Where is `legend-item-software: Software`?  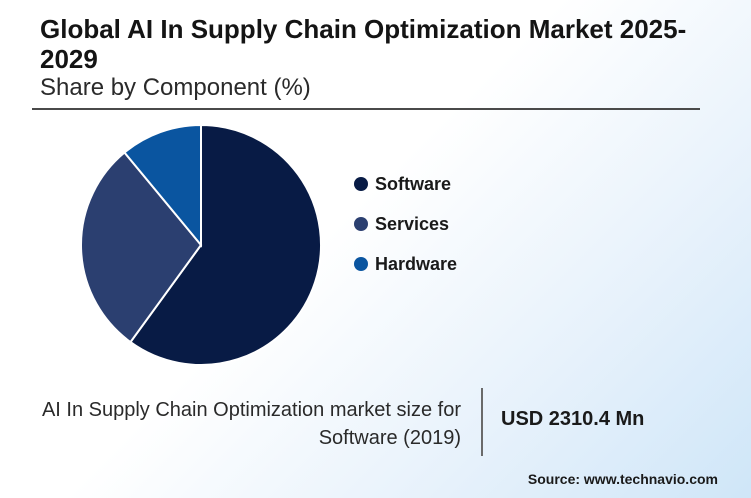
legend-item-software: Software is located at coordinates (405, 193).